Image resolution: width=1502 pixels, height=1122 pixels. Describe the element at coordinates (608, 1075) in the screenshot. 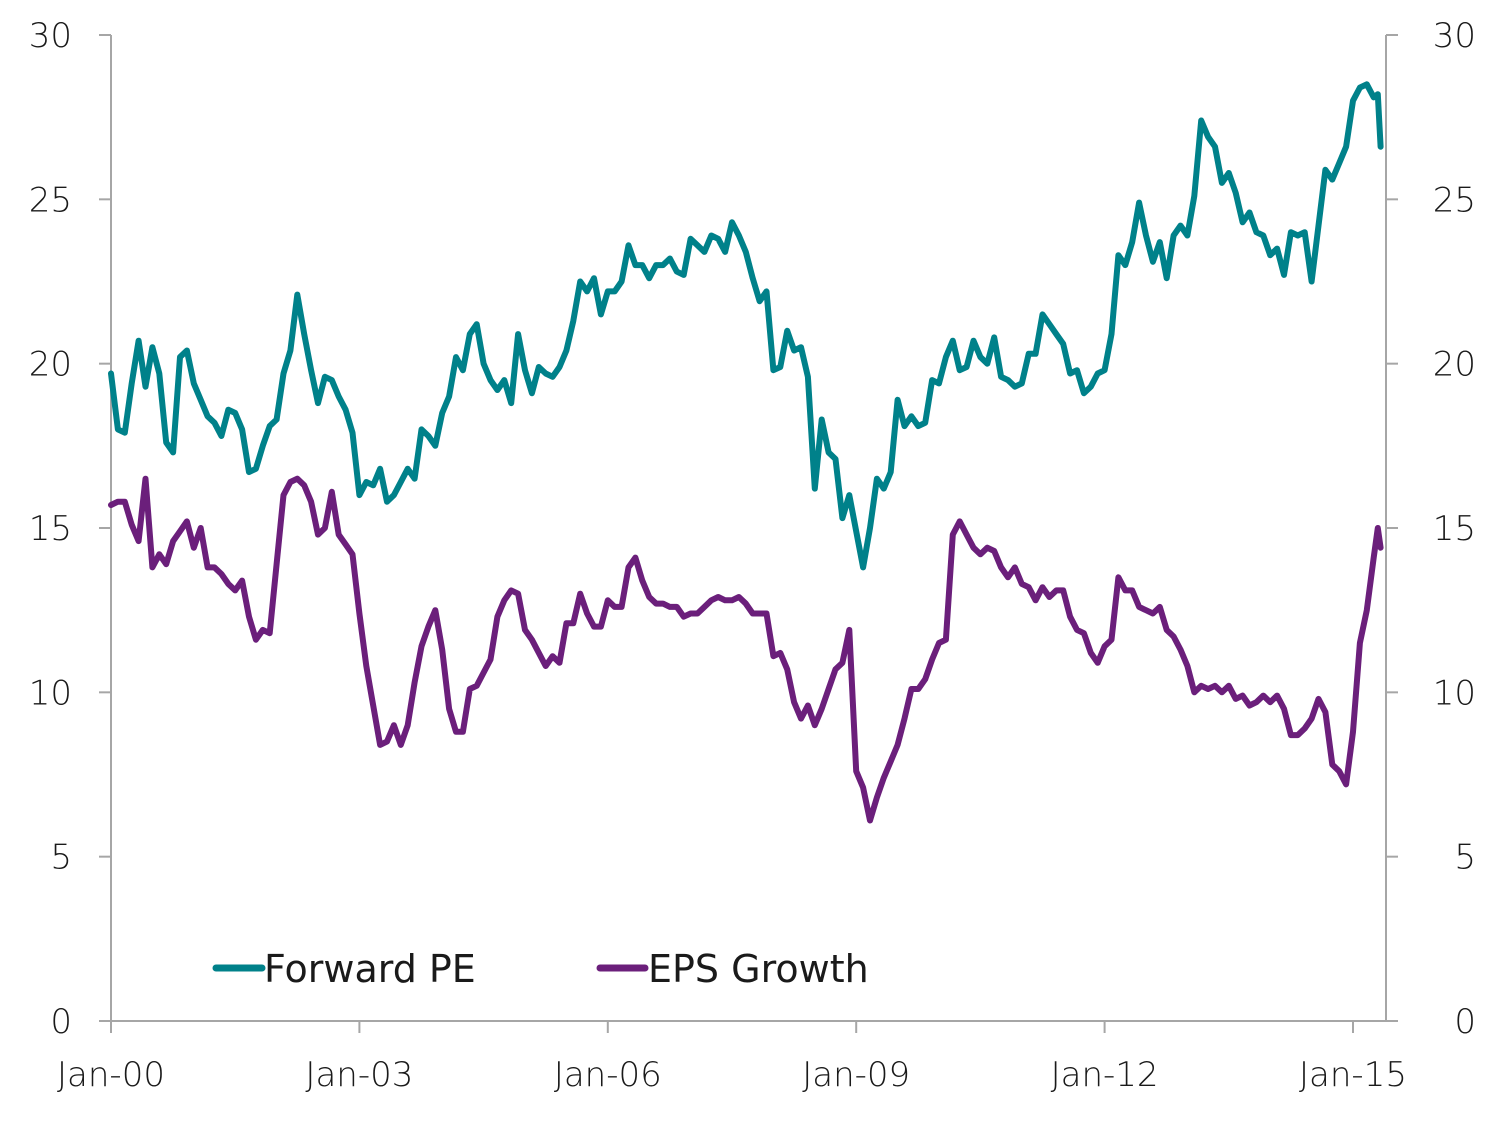

I see `x-tick-label: Jan-06` at that location.